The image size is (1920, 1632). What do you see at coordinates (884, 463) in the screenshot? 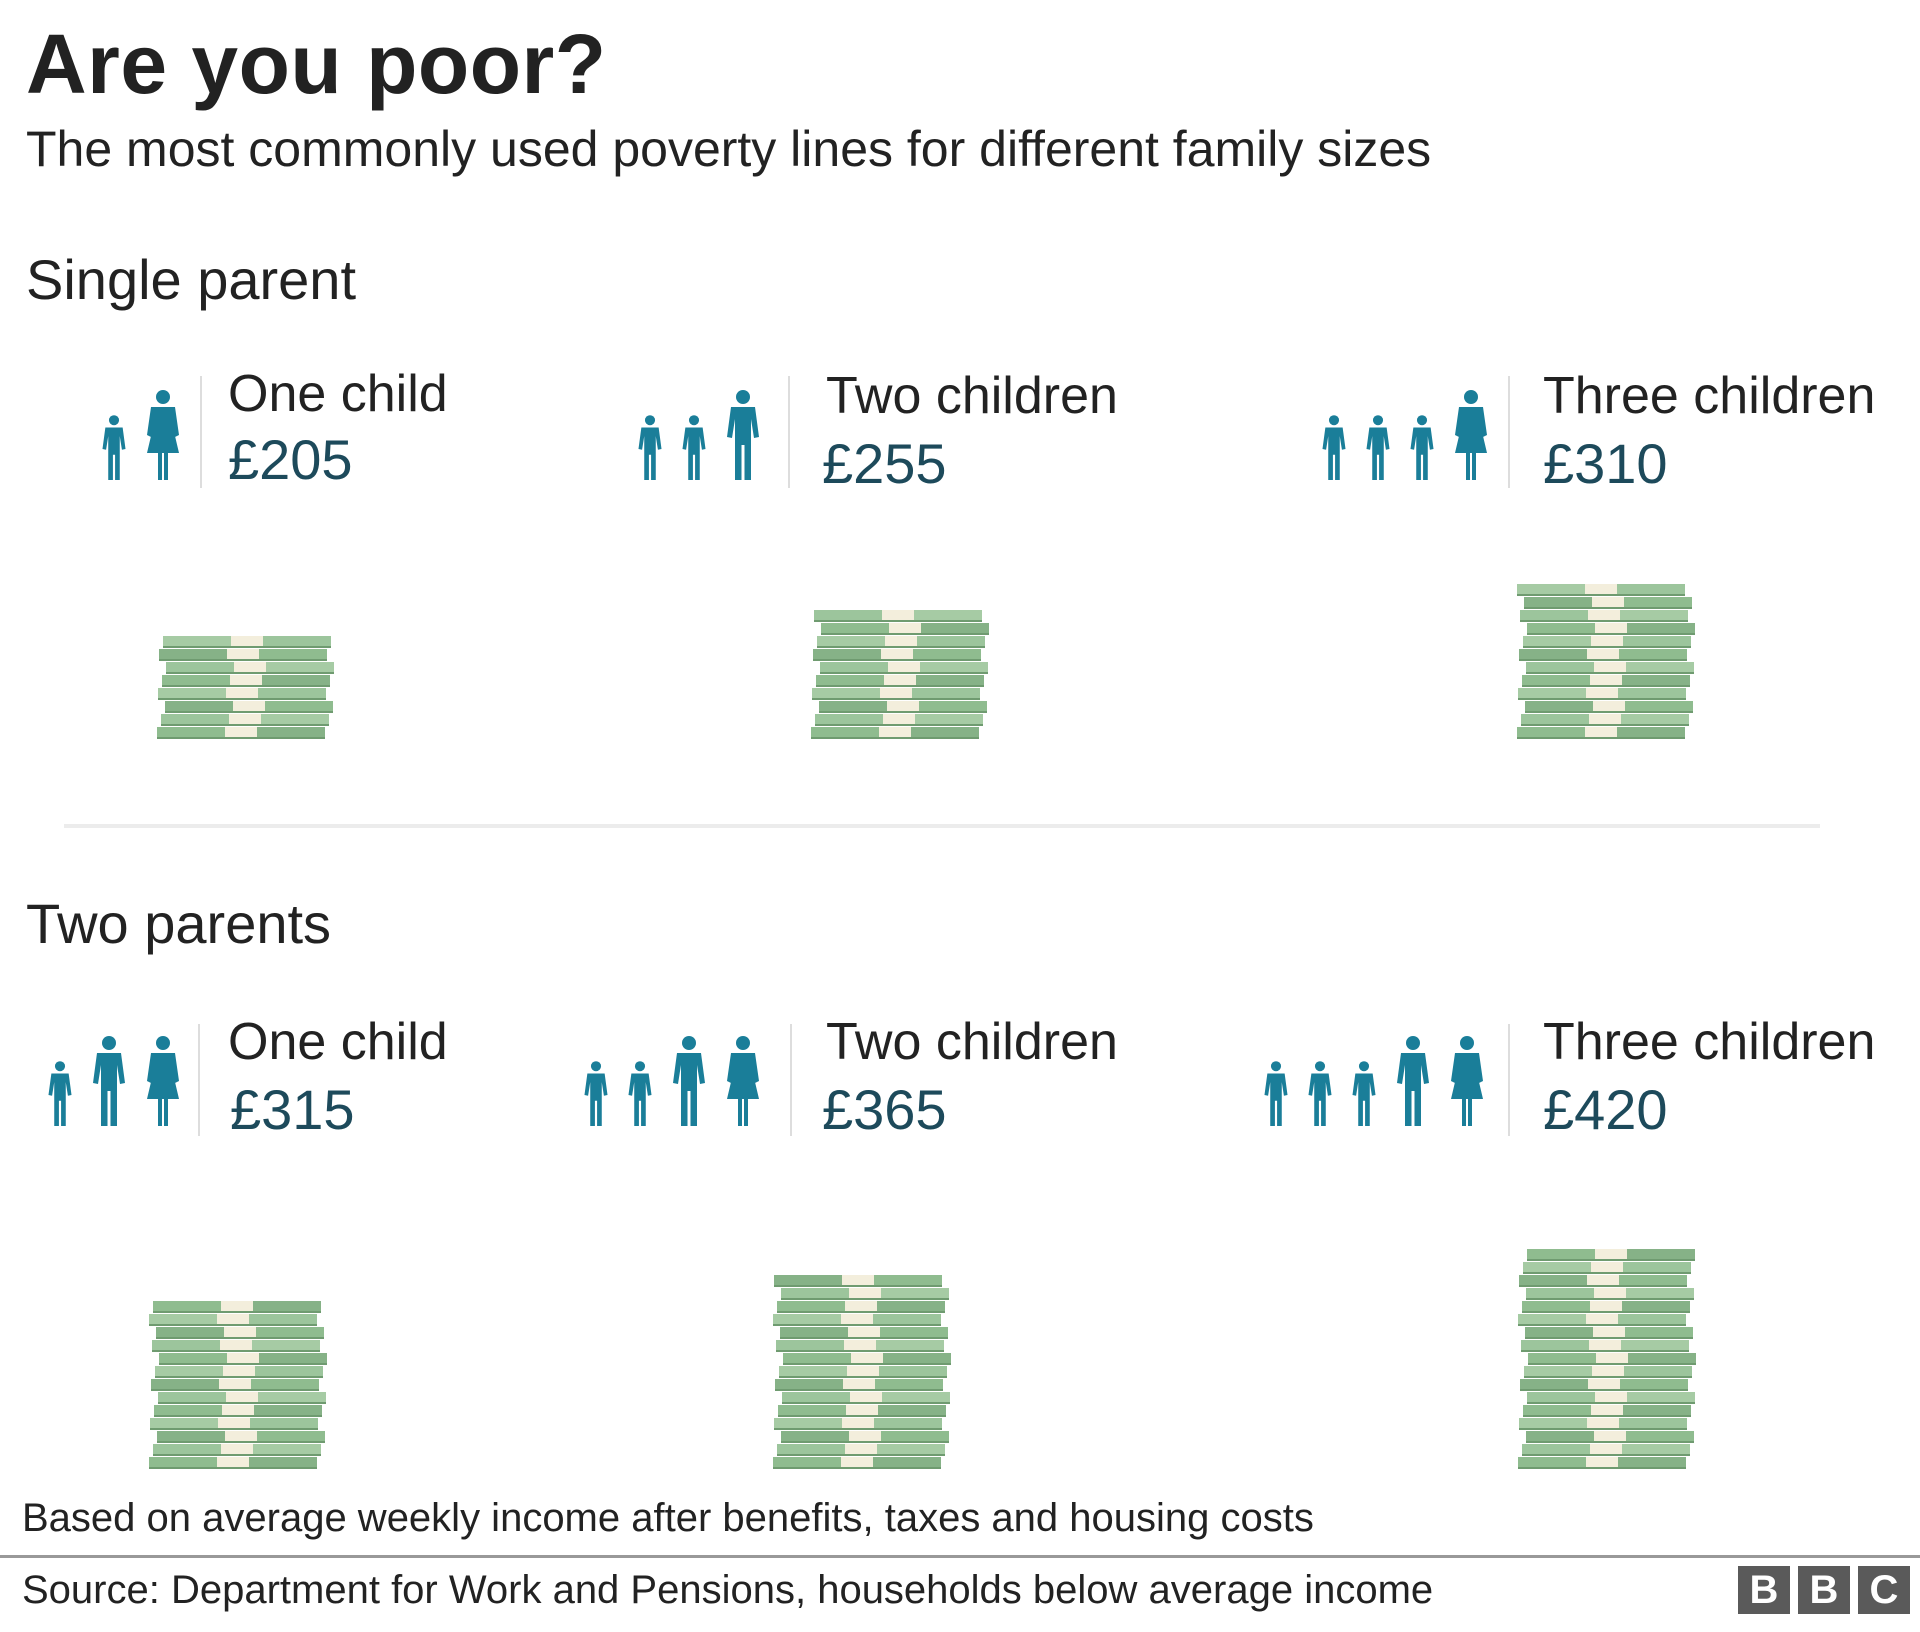
I see `poverty-line-value: £255` at bounding box center [884, 463].